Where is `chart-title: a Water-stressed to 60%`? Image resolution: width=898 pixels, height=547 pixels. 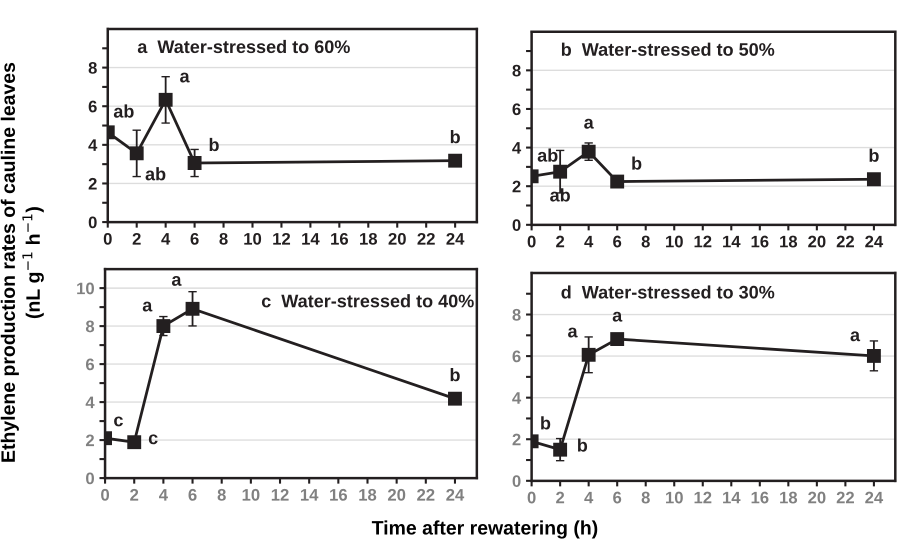
chart-title: a Water-stressed to 60% is located at coordinates (244, 47).